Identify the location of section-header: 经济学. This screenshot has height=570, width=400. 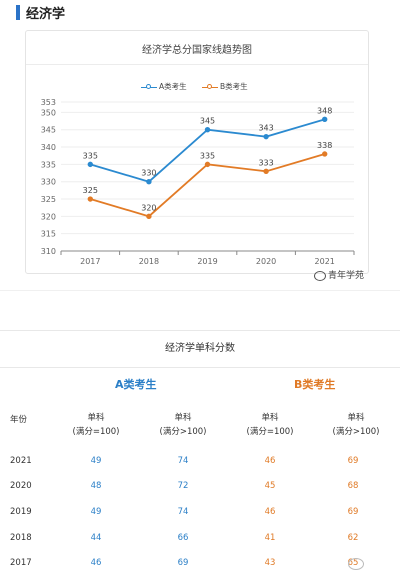
(200, 12).